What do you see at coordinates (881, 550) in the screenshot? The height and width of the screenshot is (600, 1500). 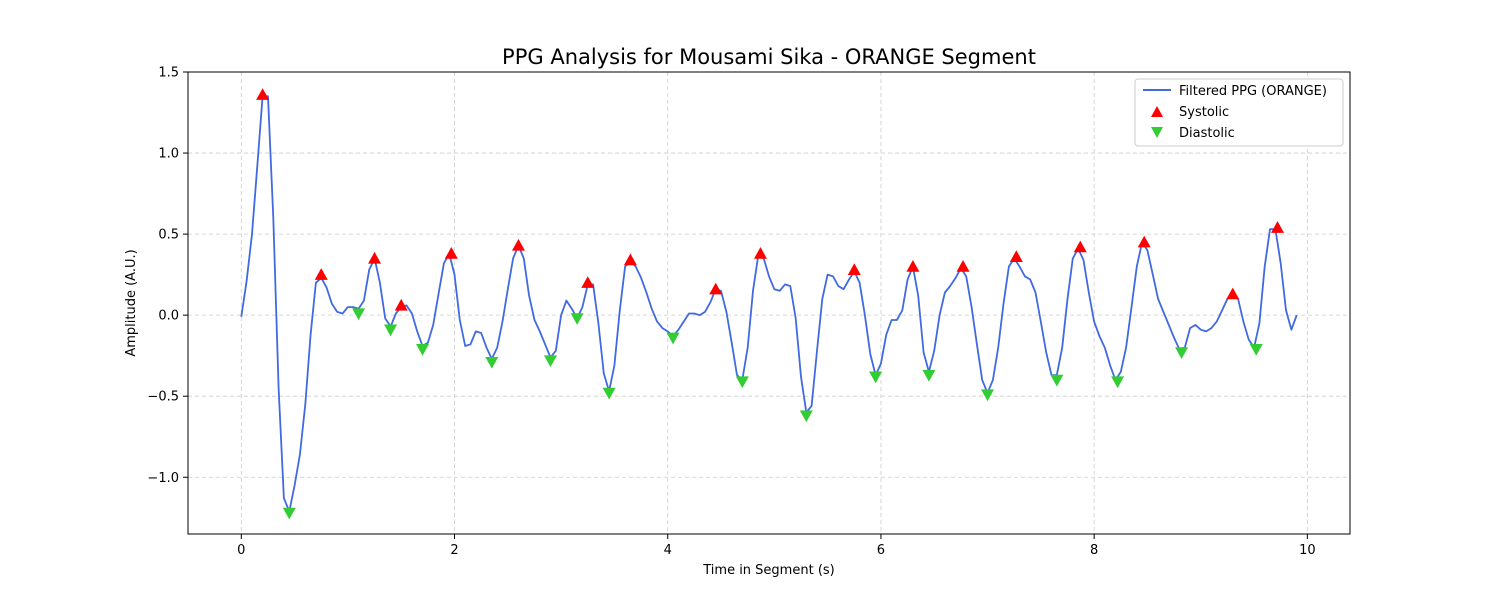 I see `x-tick-label: 6` at bounding box center [881, 550].